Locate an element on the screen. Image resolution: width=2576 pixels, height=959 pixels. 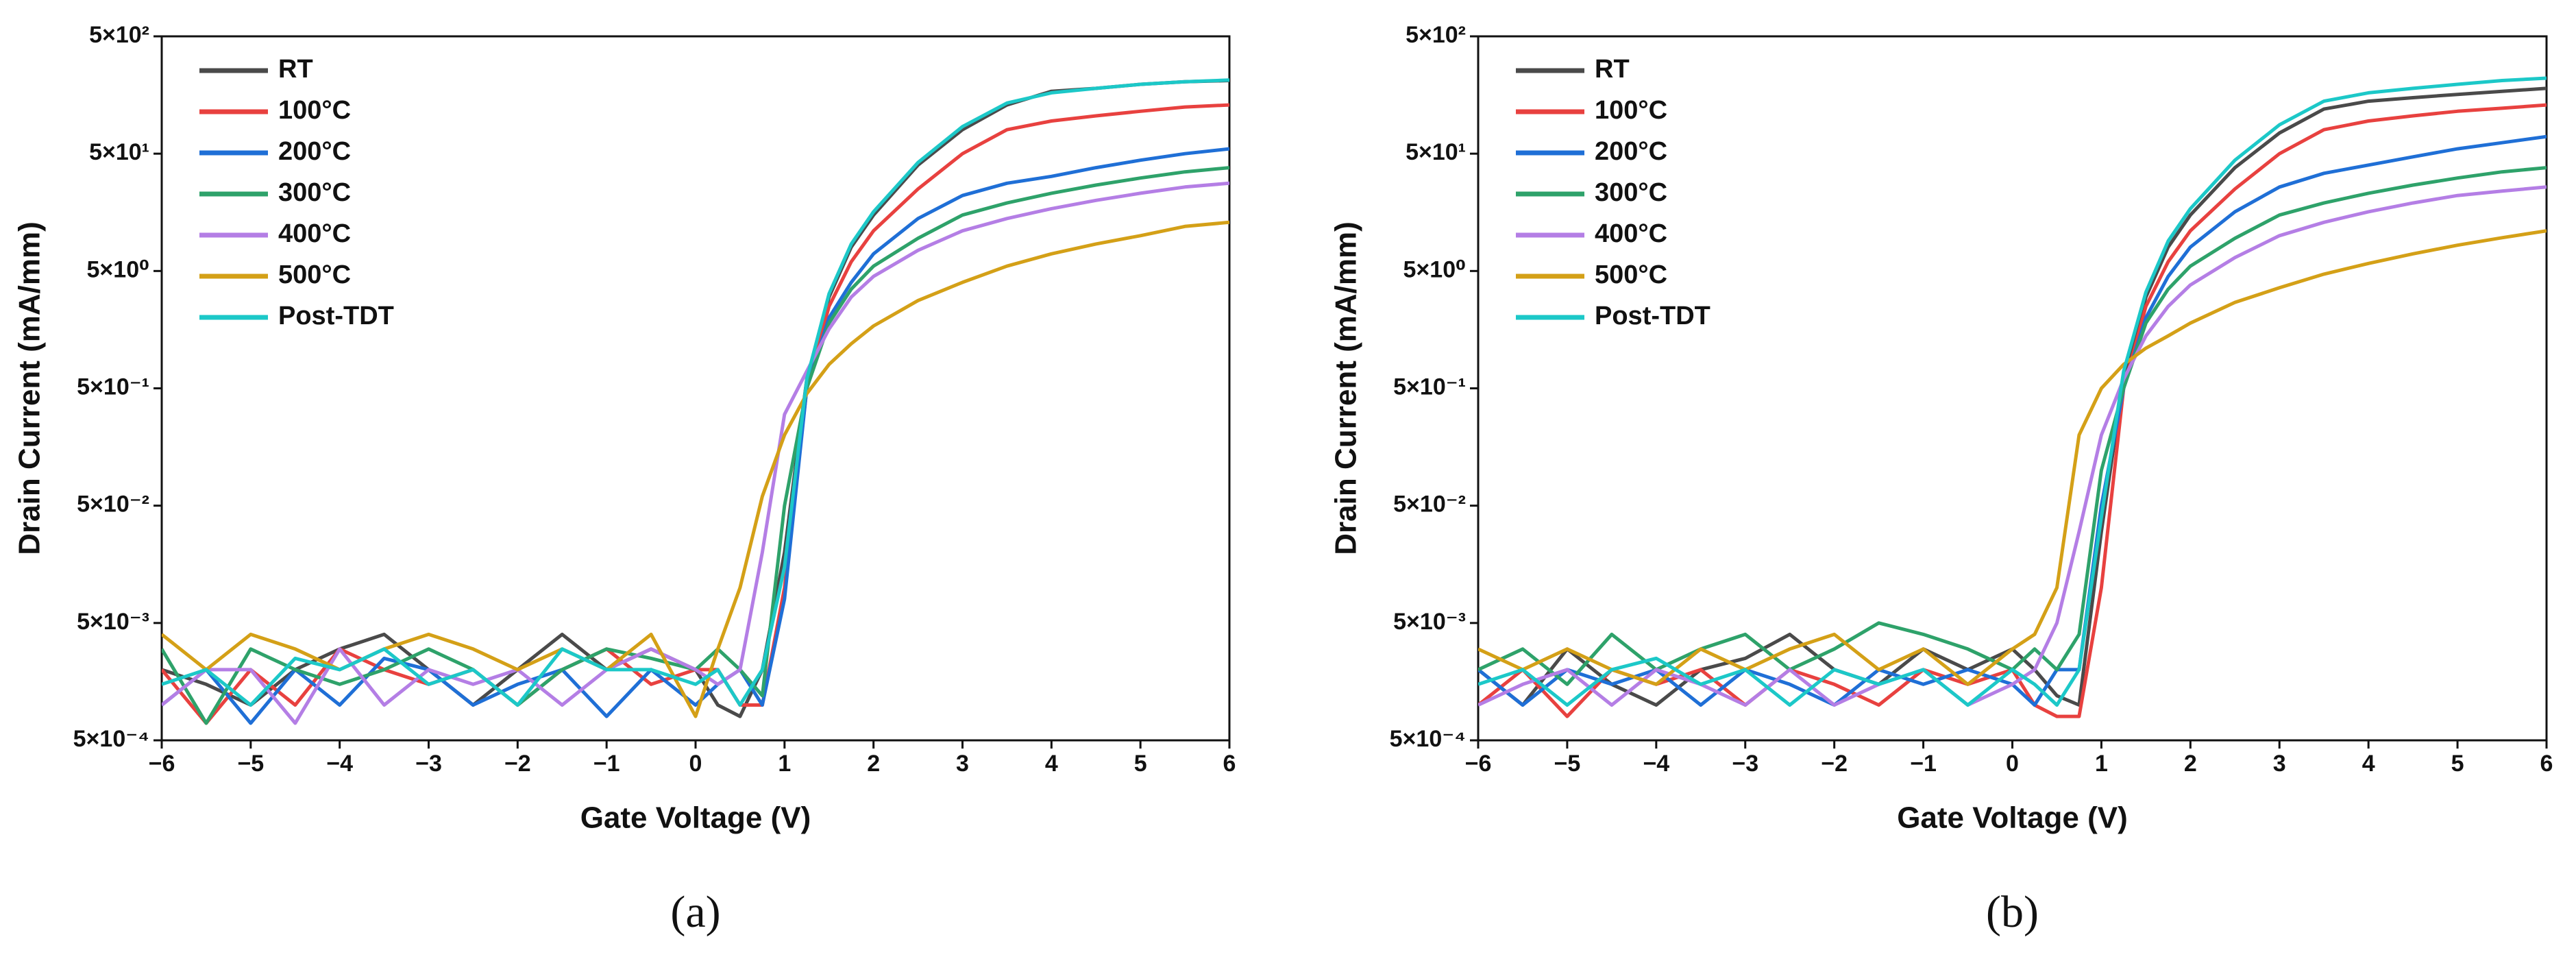
panel-caption: (b) is located at coordinates (2013, 912).